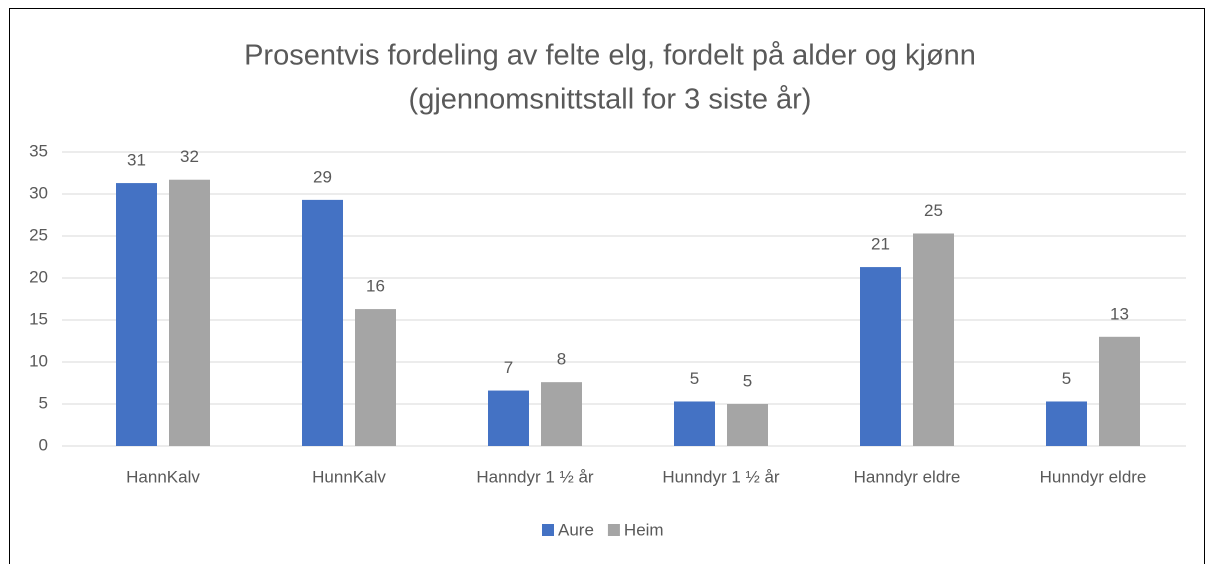  I want to click on y-tick-label: 20, so click(38, 276).